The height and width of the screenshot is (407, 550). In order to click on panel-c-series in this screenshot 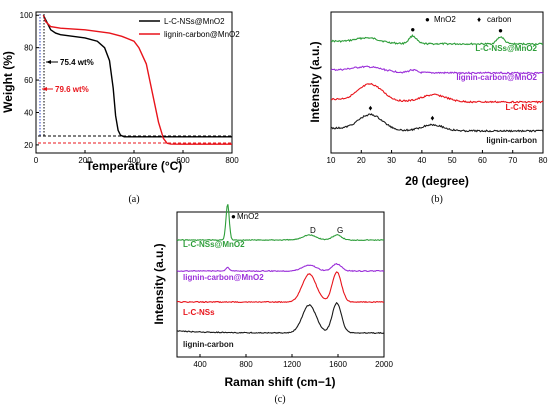, I will do `click(280, 269)`.